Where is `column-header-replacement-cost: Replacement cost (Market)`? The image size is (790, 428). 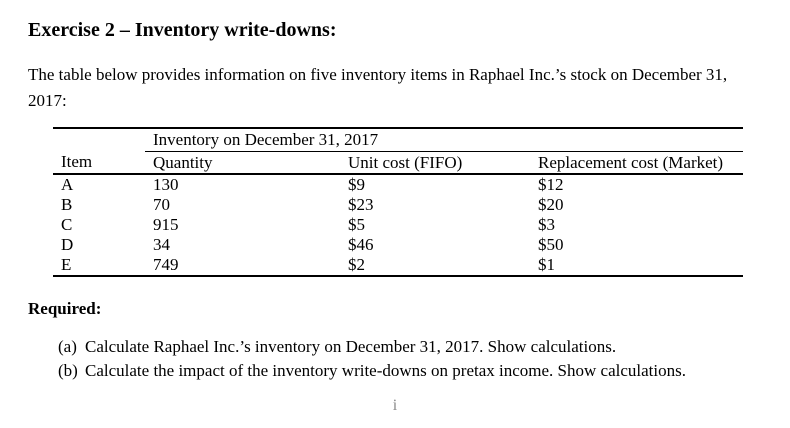
column-header-replacement-cost: Replacement cost (Market) is located at coordinates (637, 163).